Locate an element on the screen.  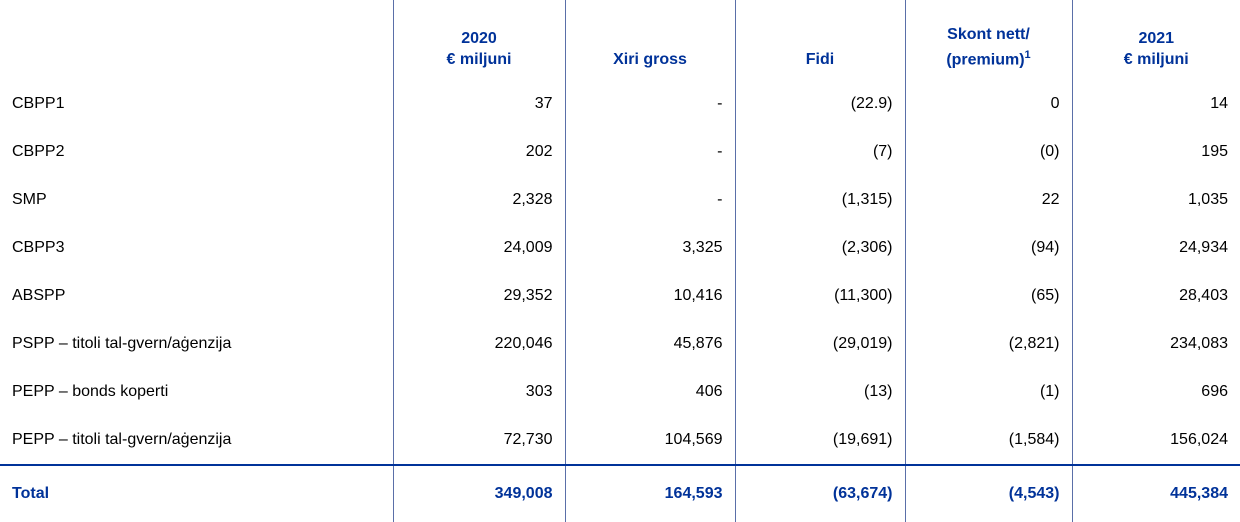
value-cell: (7) is located at coordinates (819, 152).